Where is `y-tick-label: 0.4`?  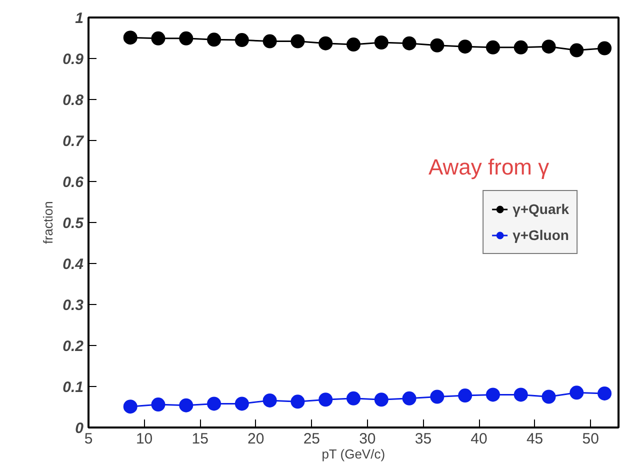
y-tick-label: 0.4 is located at coordinates (73, 264).